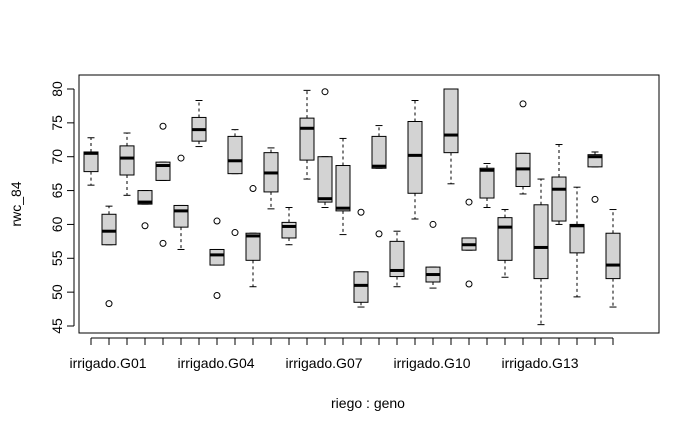  What do you see at coordinates (368, 403) in the screenshot?
I see `x-axis-title: riego : geno` at bounding box center [368, 403].